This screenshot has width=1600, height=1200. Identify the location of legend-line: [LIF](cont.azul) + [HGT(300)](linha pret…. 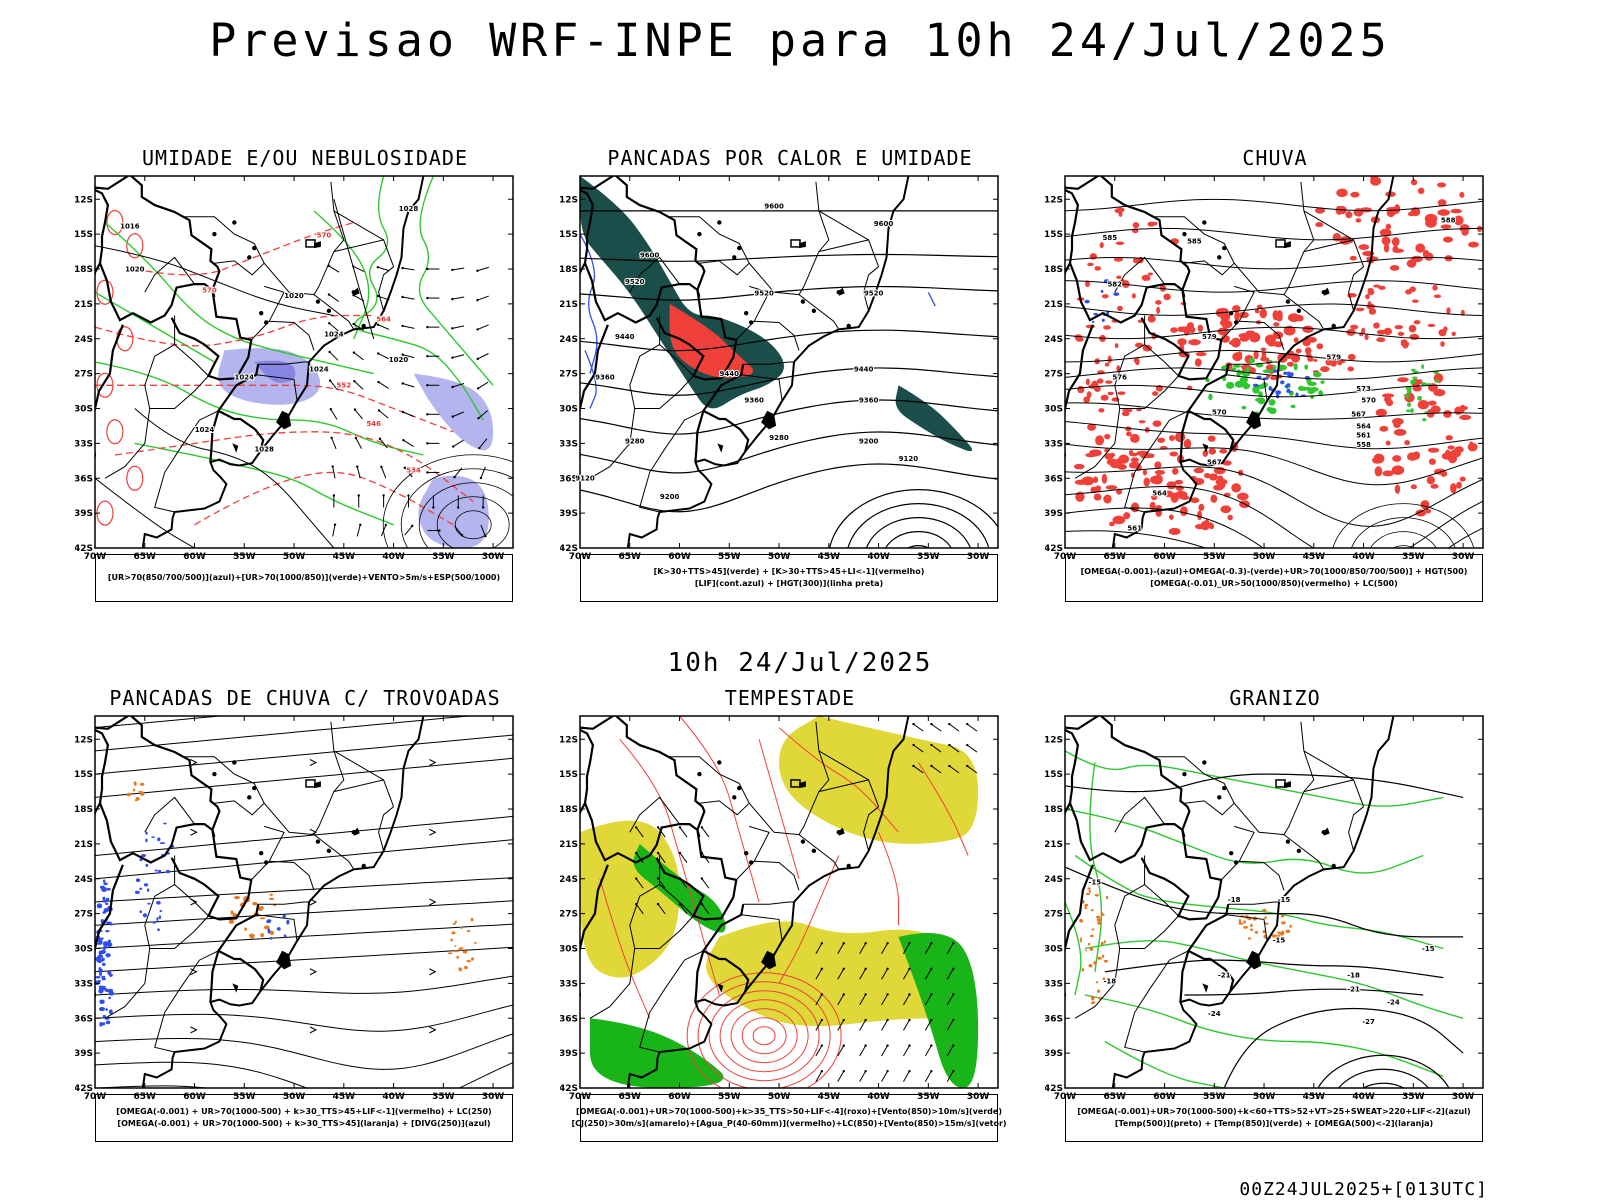
(789, 583).